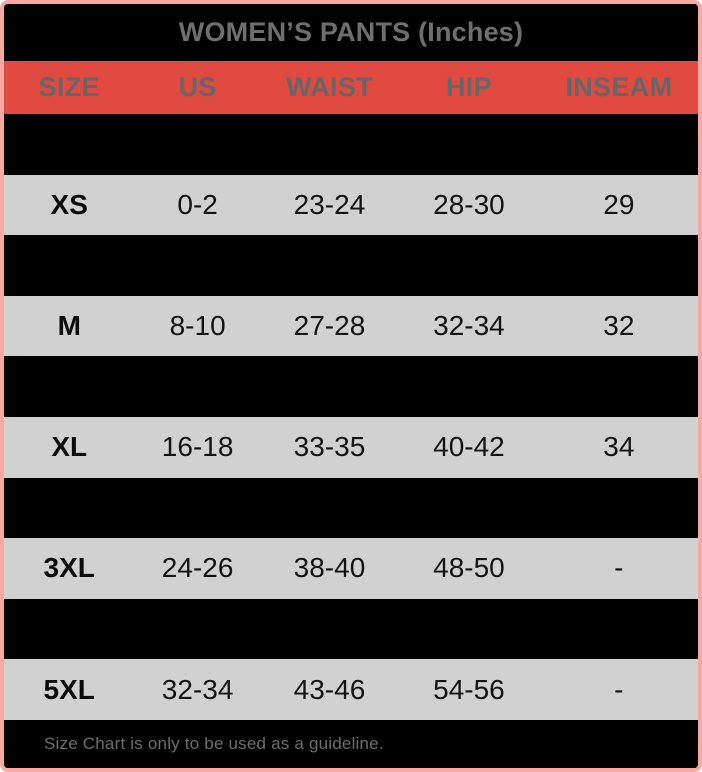  I want to click on column-header-waist: WAIST, so click(329, 87).